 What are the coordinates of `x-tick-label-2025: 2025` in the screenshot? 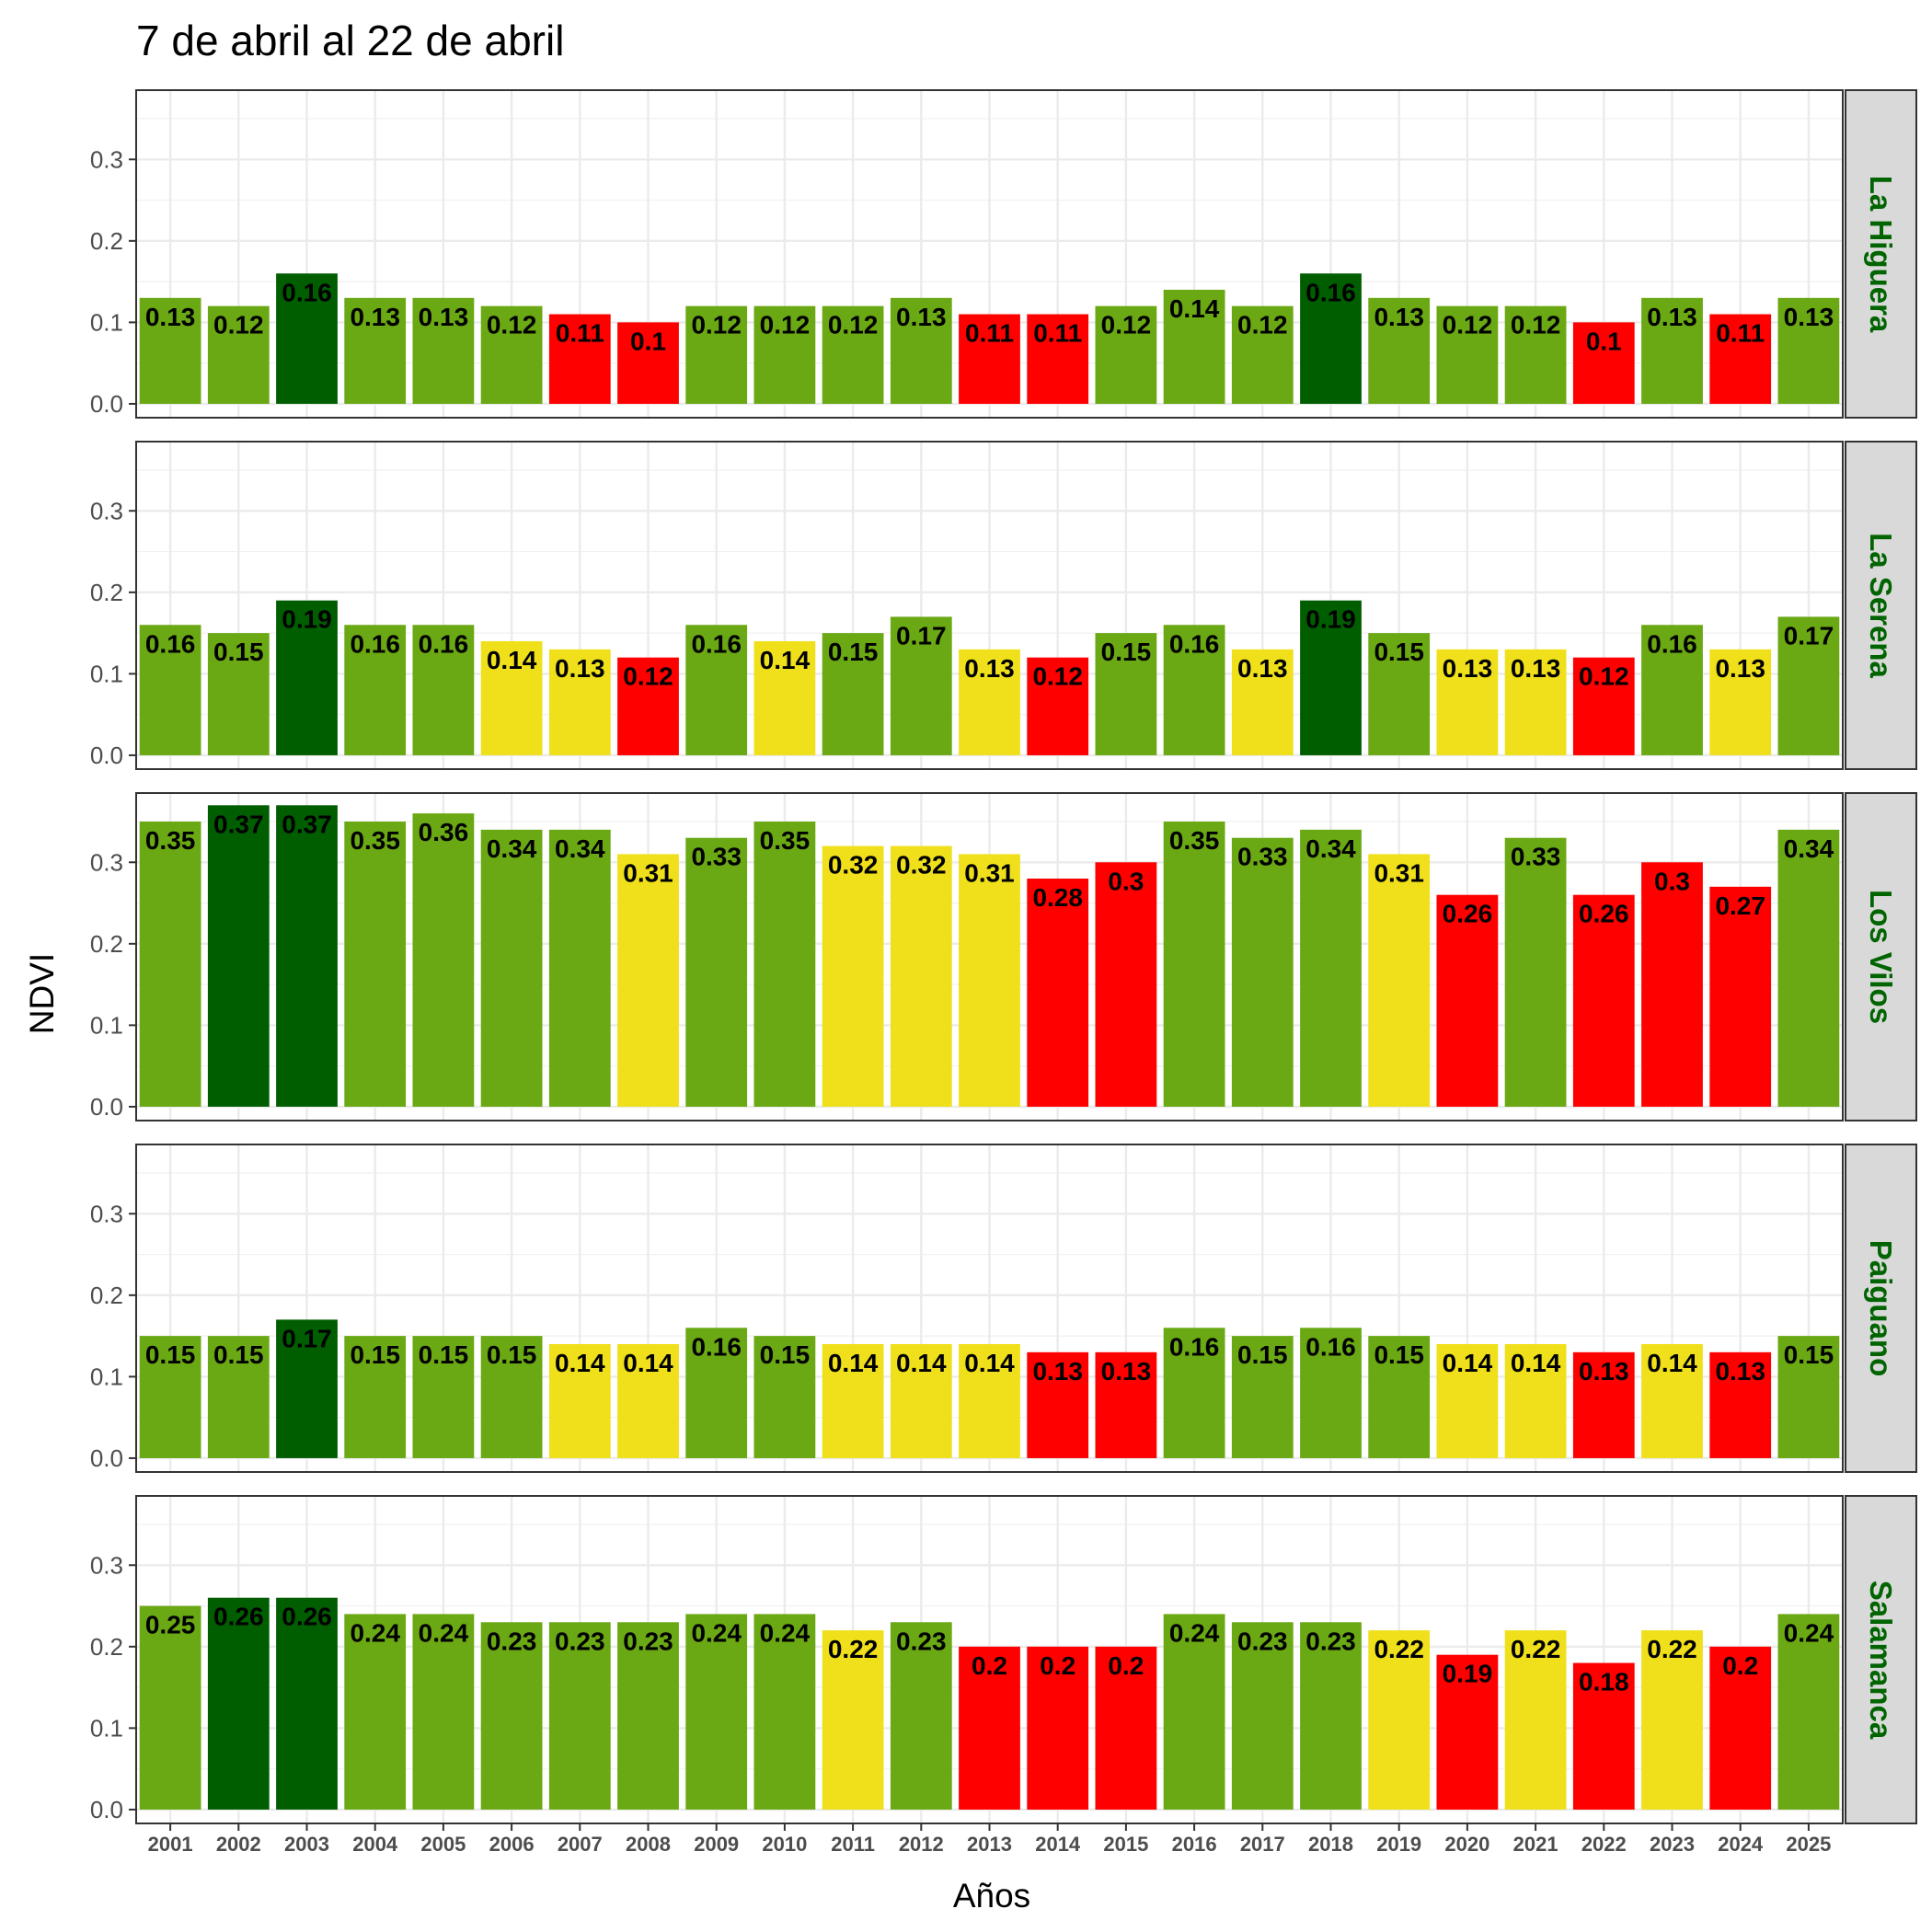 It's located at (1808, 1844).